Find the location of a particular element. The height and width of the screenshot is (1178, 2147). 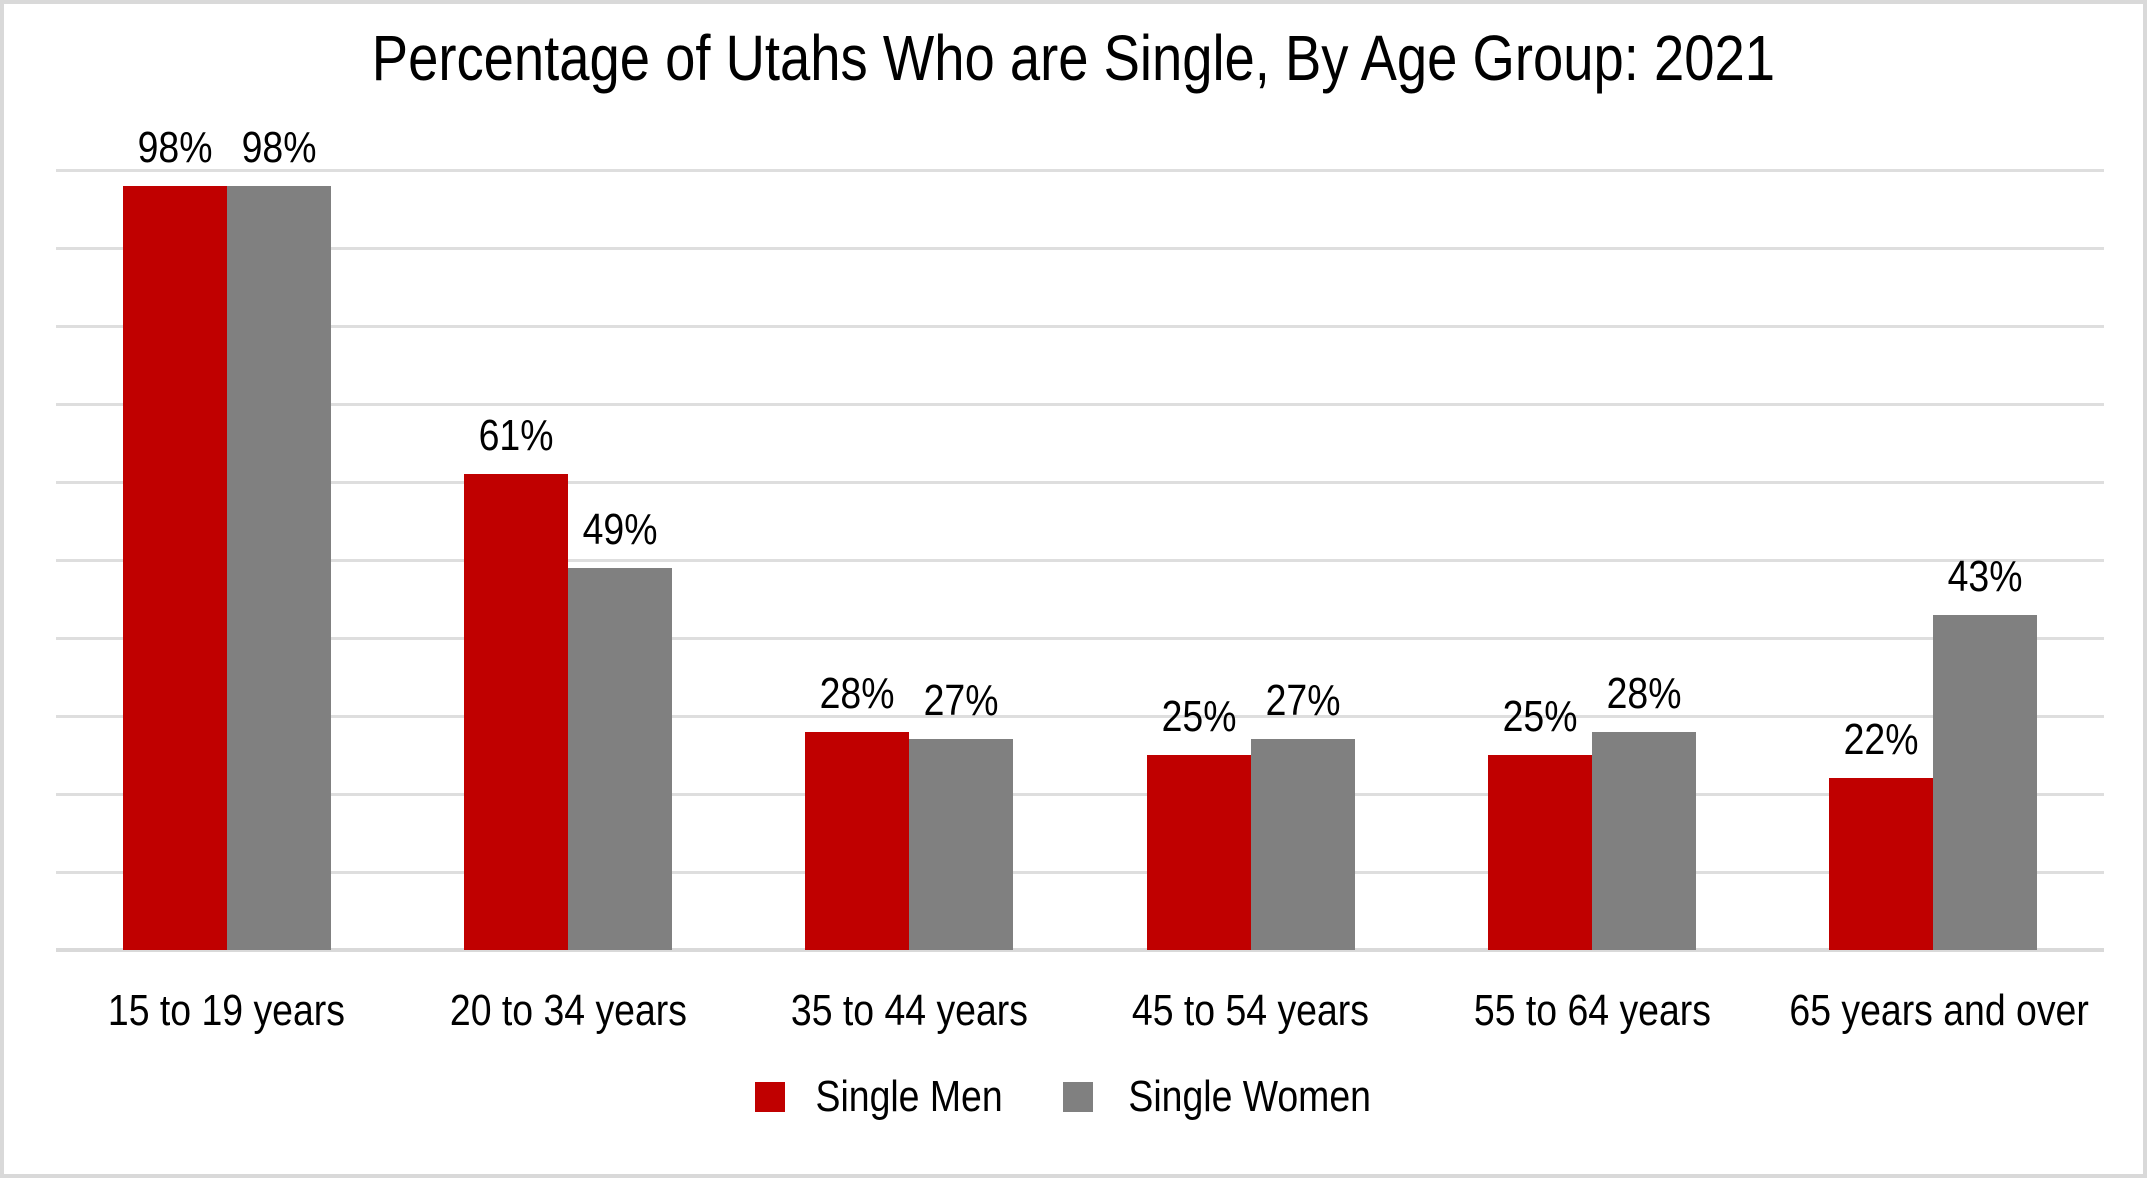

data-label-text: 61% is located at coordinates (516, 436).